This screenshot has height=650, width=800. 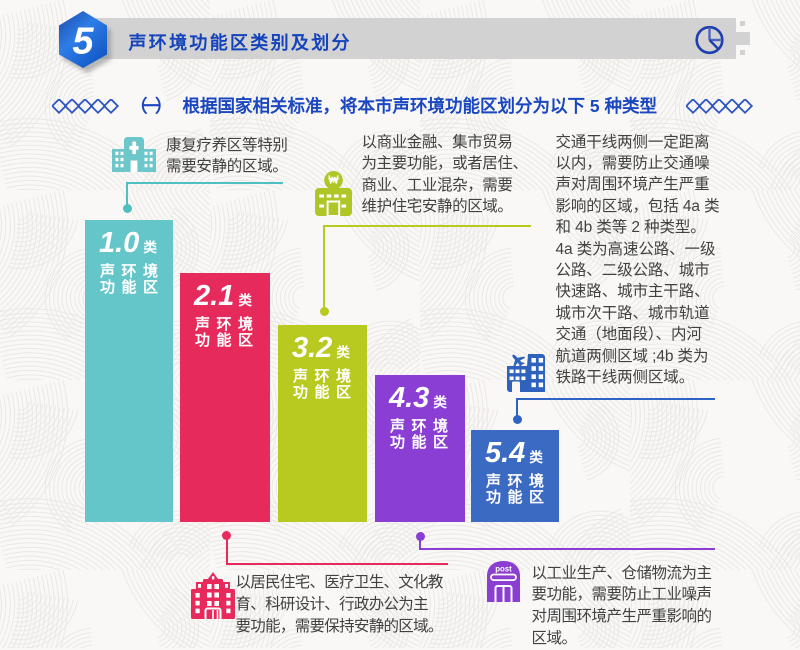 I want to click on svg-text: post, so click(x=503, y=569).